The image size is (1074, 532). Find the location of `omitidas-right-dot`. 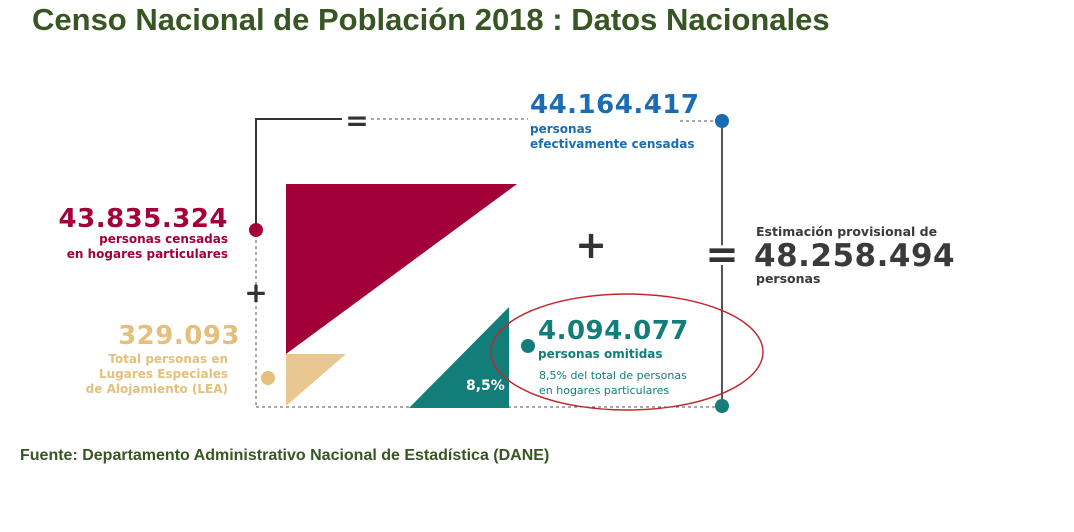

omitidas-right-dot is located at coordinates (722, 406).